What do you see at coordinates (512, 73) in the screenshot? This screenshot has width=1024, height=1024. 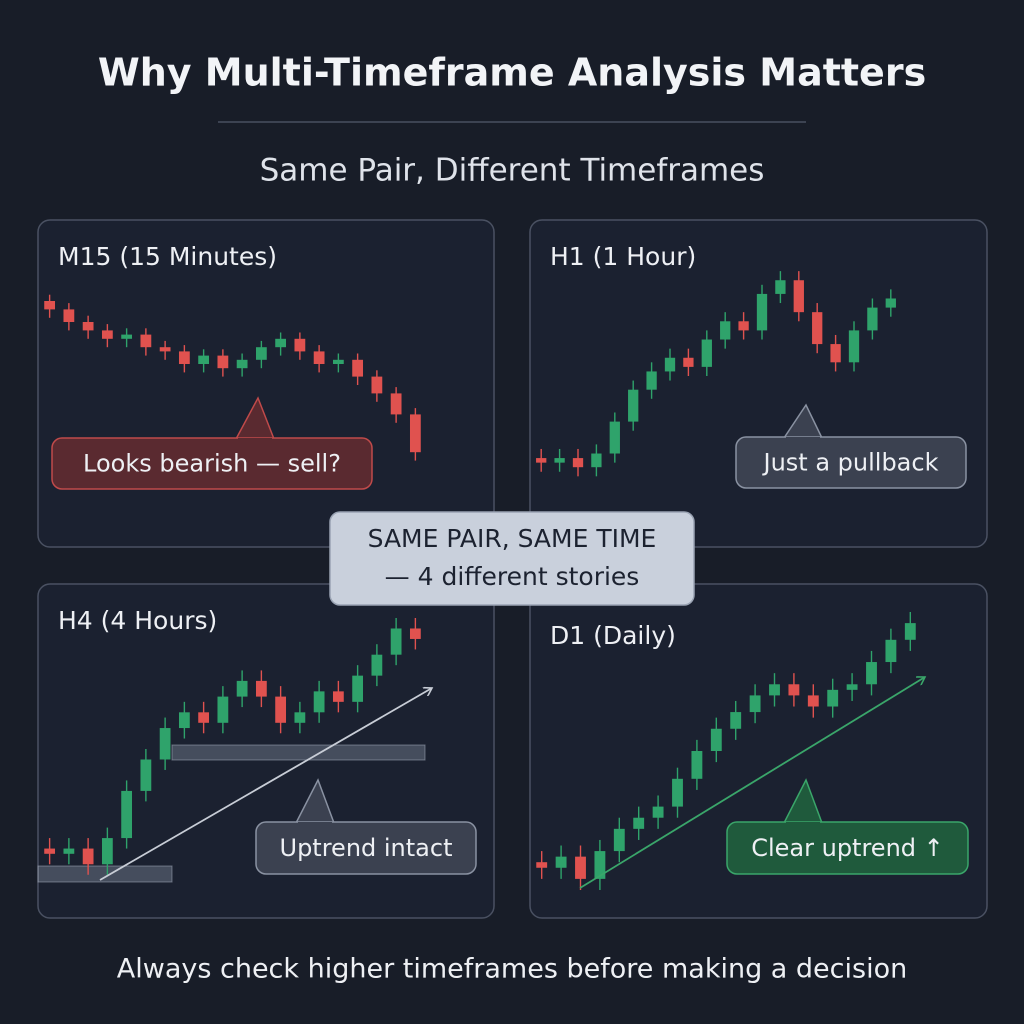 I see `title: Why Multi-Timeframe Analysis Matters` at bounding box center [512, 73].